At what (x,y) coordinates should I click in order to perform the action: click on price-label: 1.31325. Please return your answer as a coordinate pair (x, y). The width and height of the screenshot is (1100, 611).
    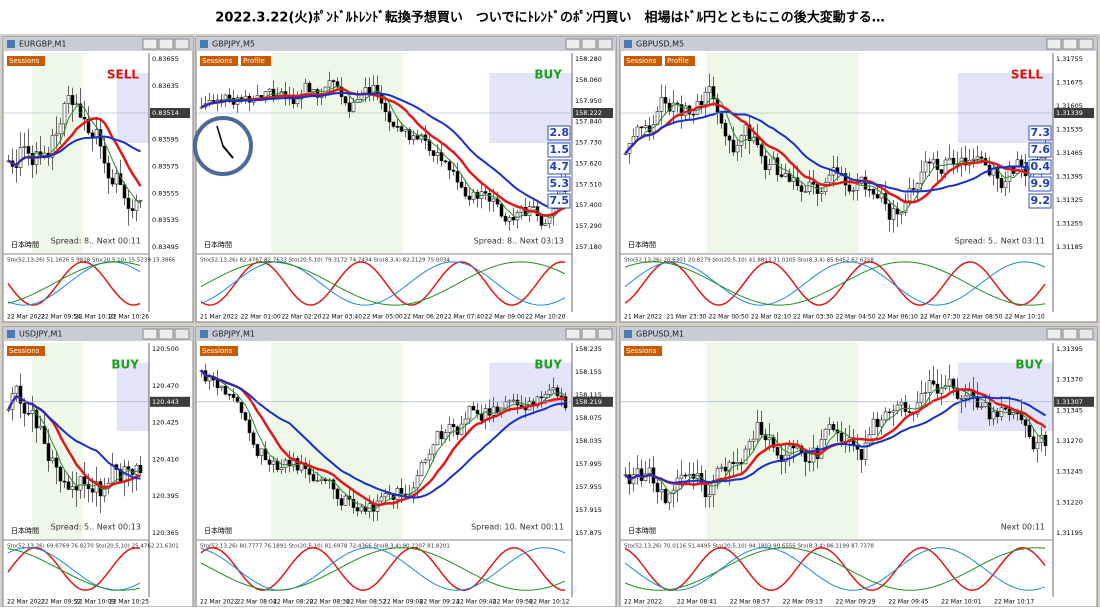
    Looking at the image, I should click on (1069, 200).